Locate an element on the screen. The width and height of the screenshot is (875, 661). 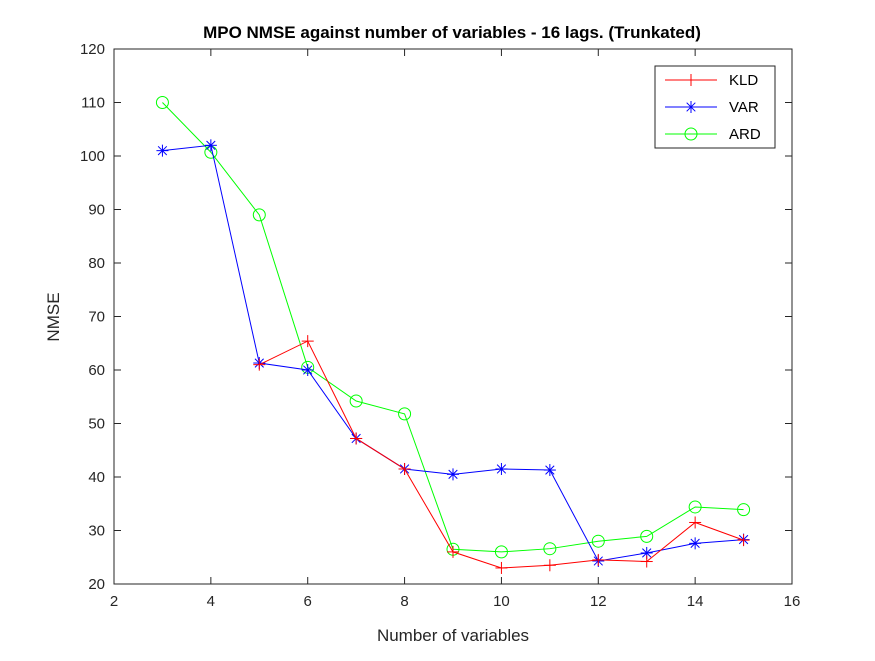
y-tick-label: 110 is located at coordinates (93, 103).